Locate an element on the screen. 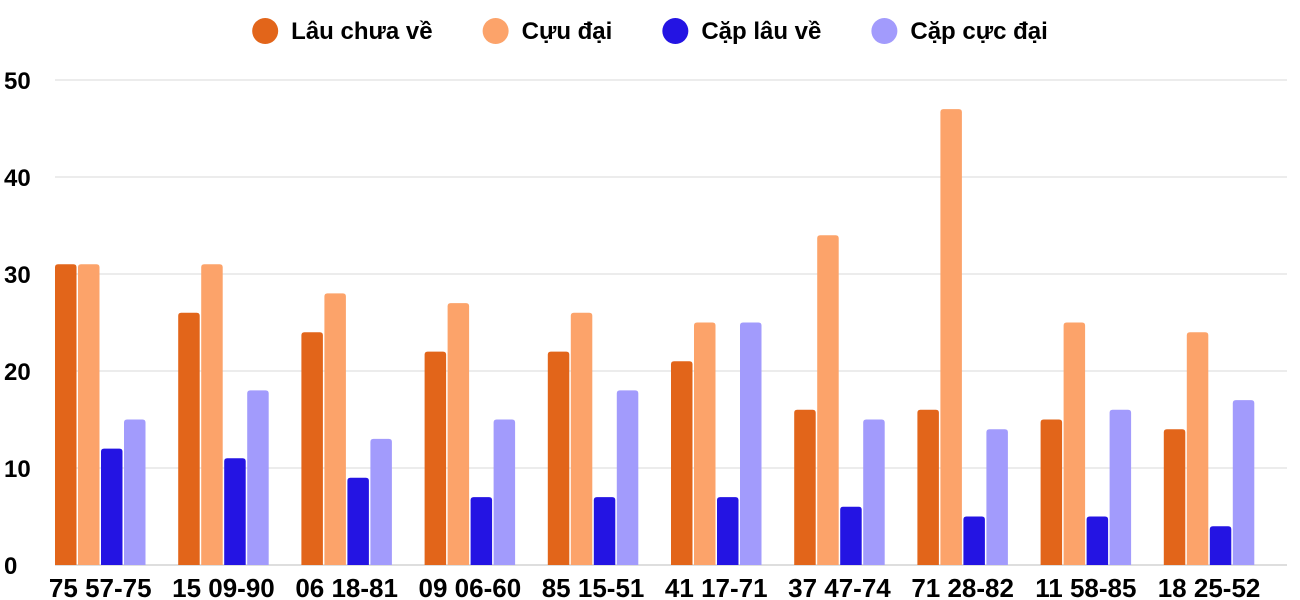 The width and height of the screenshot is (1300, 600). x-category-label: 06 18-81 is located at coordinates (346, 586).